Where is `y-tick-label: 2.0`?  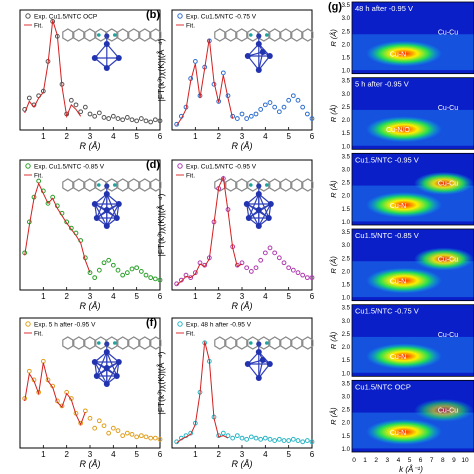
y-tick-label: 2.0 is located at coordinates (346, 424).